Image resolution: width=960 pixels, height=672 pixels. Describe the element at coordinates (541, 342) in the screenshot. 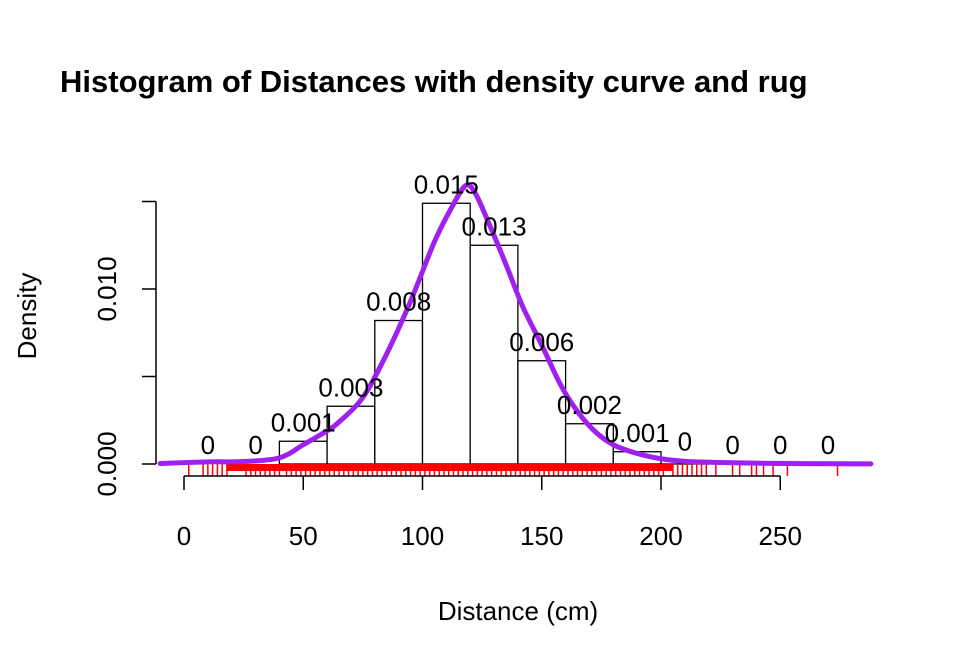

I see `bar-value-label: 0.006` at that location.